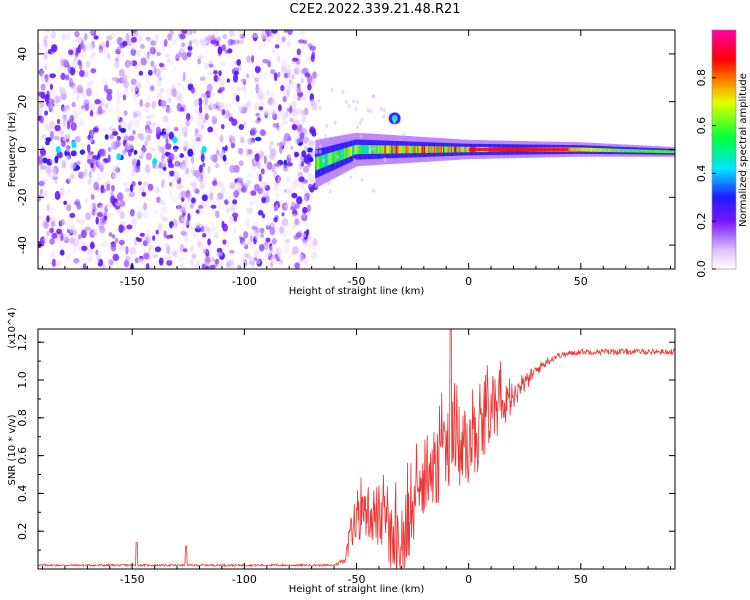 The height and width of the screenshot is (600, 750). Describe the element at coordinates (375, 9) in the screenshot. I see `chart-title: C2E2.2022.339.21.48.R21` at that location.